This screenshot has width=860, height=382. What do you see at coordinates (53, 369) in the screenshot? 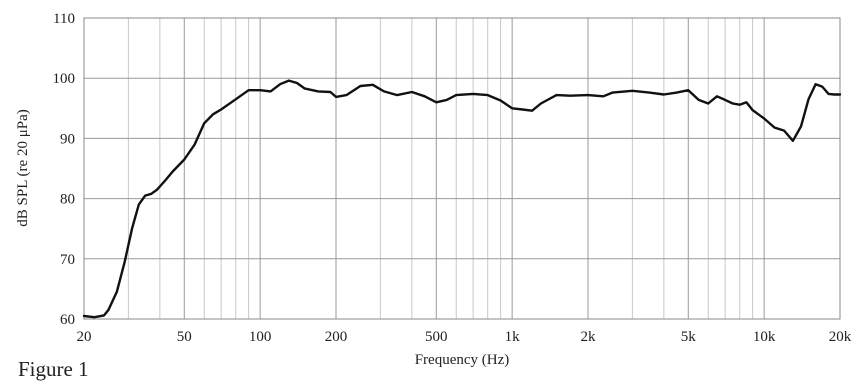
I see `figure-caption-fragment: Figure 1` at bounding box center [53, 369].